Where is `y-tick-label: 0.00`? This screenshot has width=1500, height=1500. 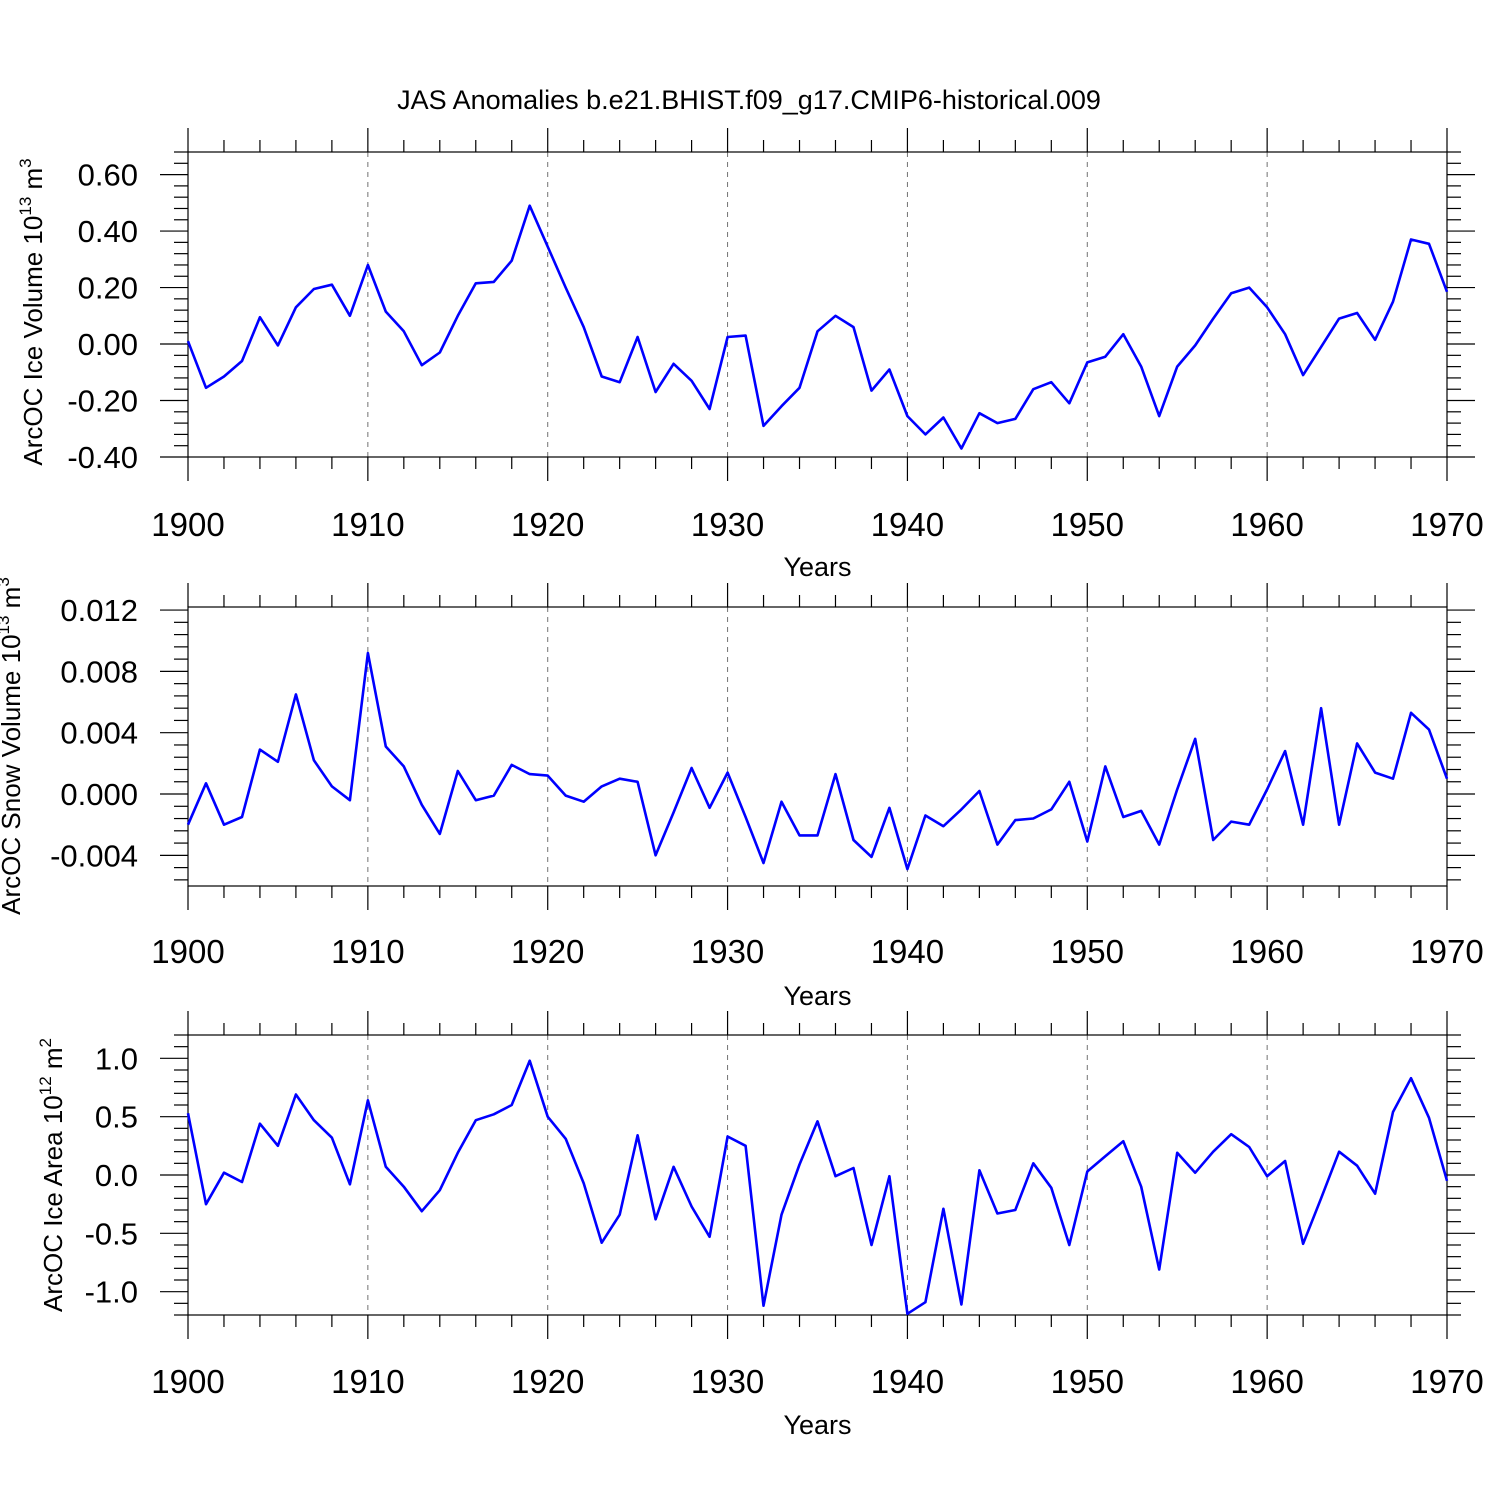 y-tick-label: 0.00 is located at coordinates (108, 344).